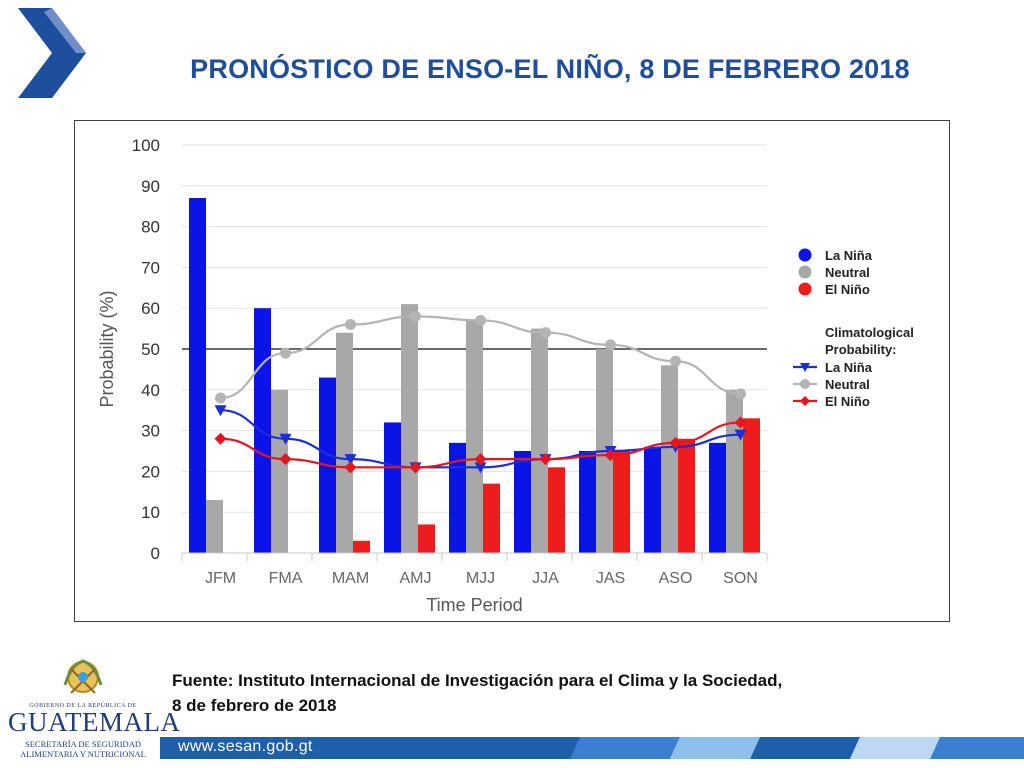 This screenshot has width=1024, height=768. What do you see at coordinates (610, 578) in the screenshot?
I see `x-tick-label: JAS` at bounding box center [610, 578].